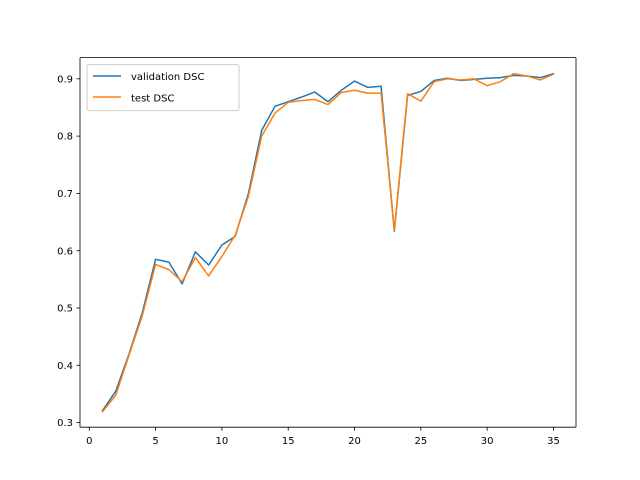  I want to click on y-tick-label: 0.3, so click(65, 423).